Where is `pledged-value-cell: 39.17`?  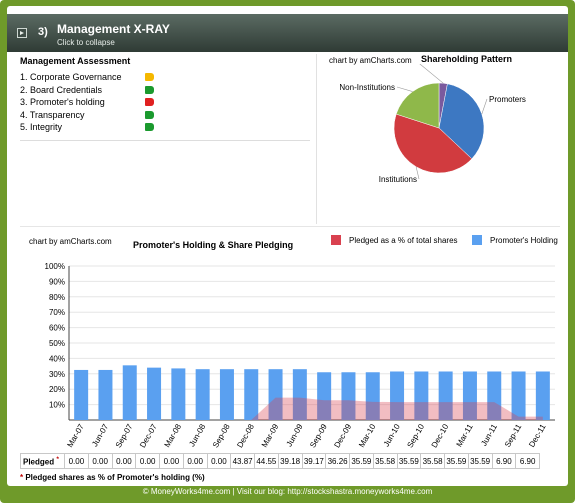
pledged-value-cell: 39.17 is located at coordinates (314, 461).